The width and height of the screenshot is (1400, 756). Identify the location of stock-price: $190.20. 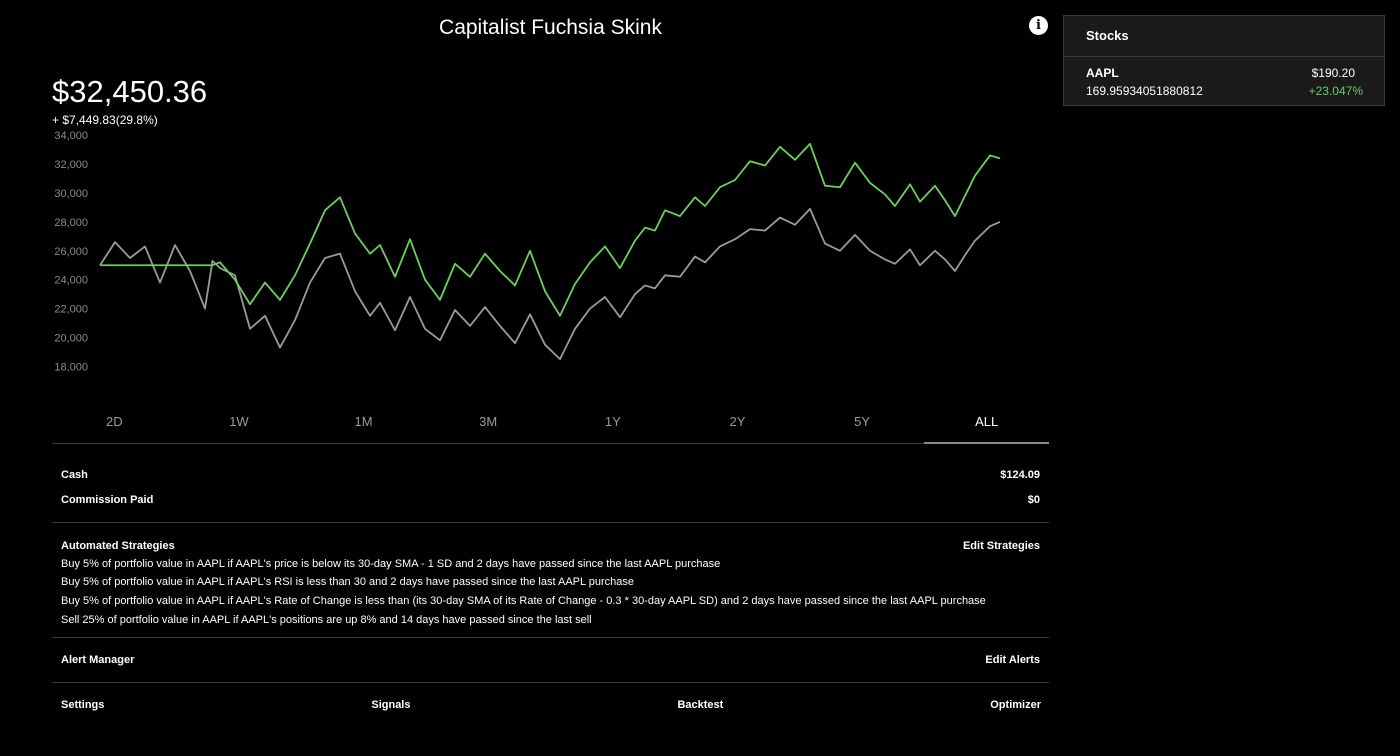
(1333, 73).